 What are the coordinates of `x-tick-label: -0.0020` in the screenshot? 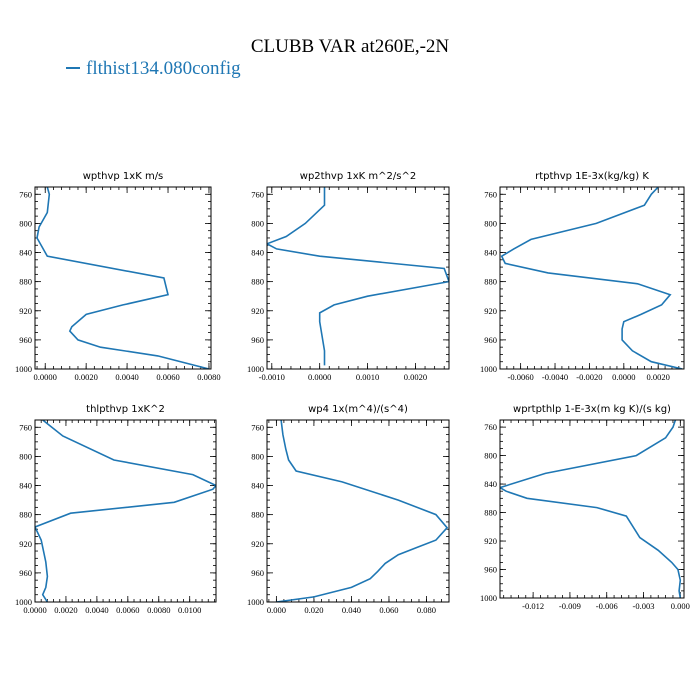 It's located at (589, 377).